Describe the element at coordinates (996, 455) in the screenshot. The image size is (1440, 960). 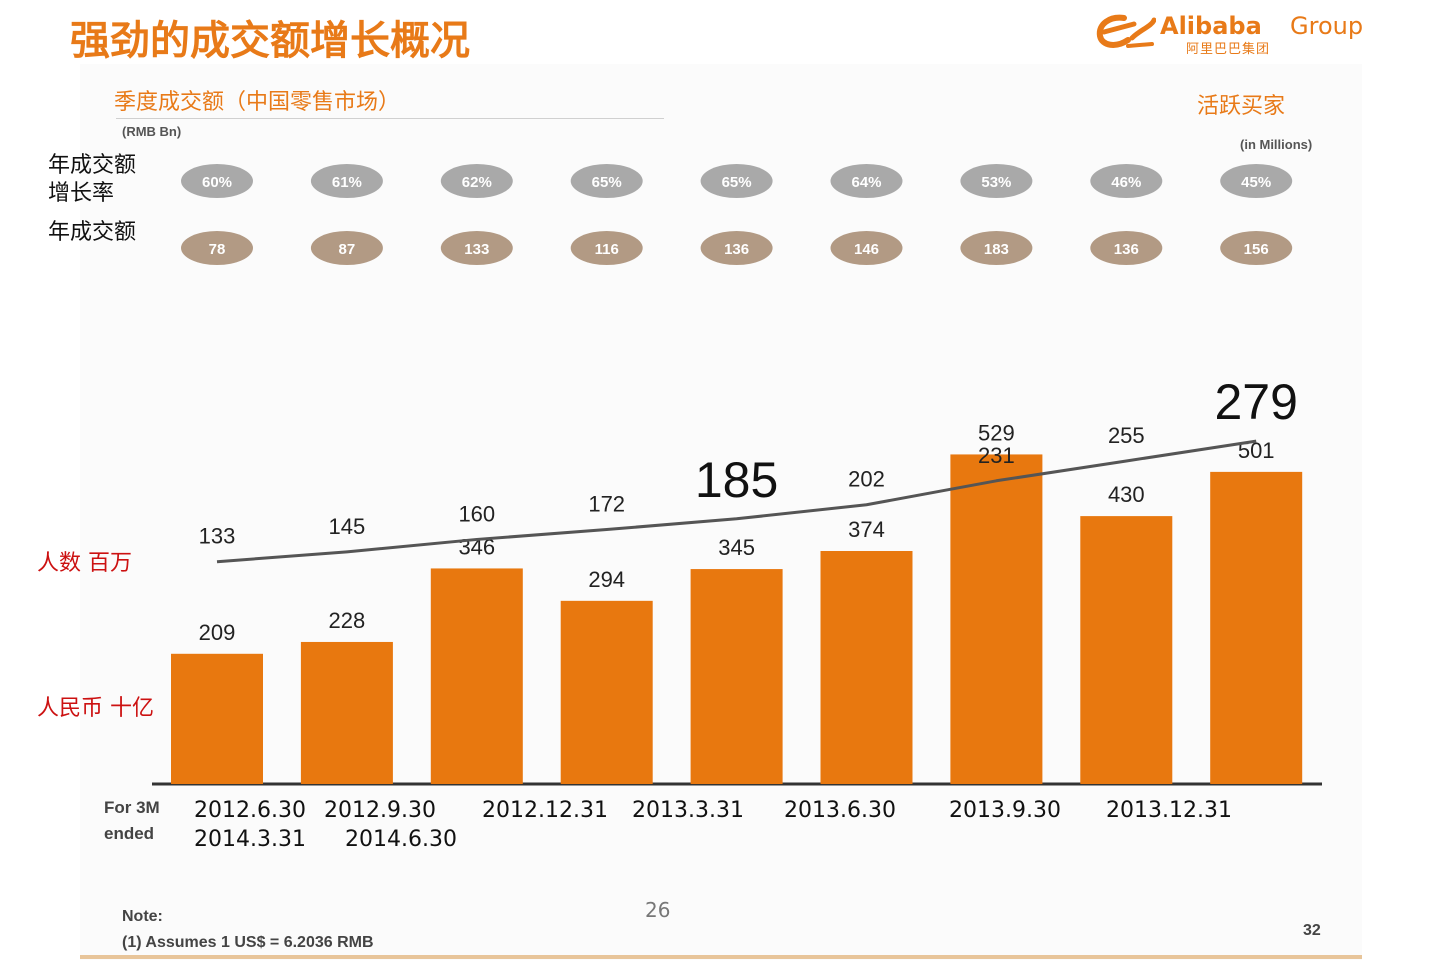
I see `active-buyers-value-label: 231` at that location.